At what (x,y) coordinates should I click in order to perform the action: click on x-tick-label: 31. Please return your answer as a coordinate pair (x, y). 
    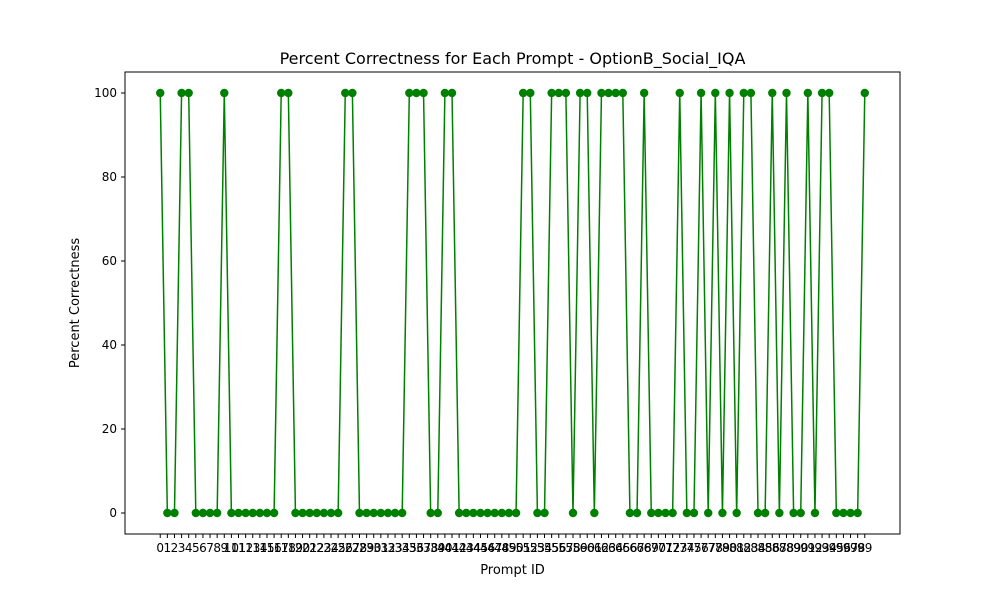
    Looking at the image, I should click on (380, 548).